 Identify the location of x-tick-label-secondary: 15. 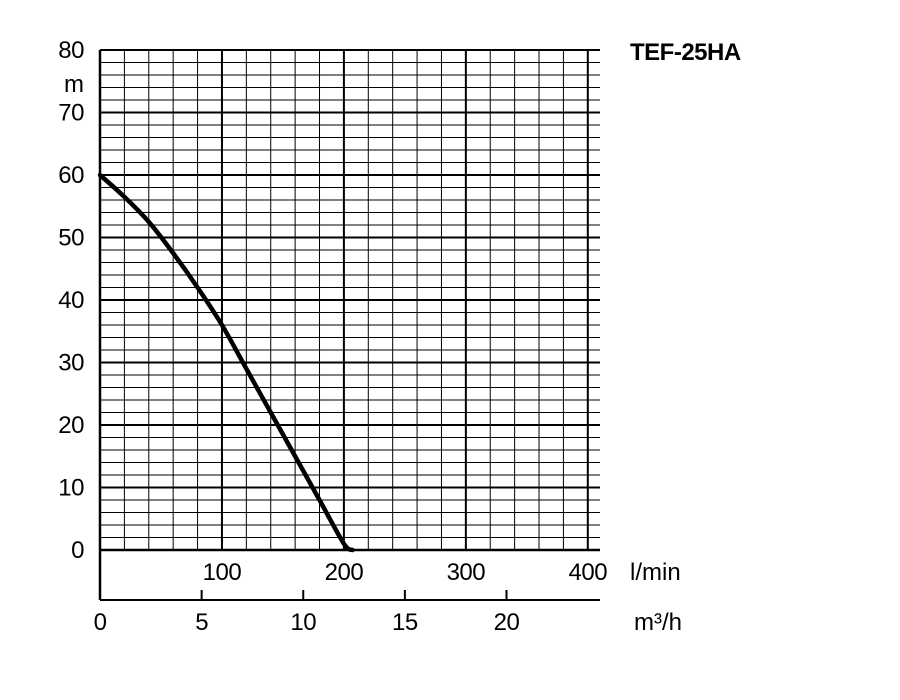
(405, 622).